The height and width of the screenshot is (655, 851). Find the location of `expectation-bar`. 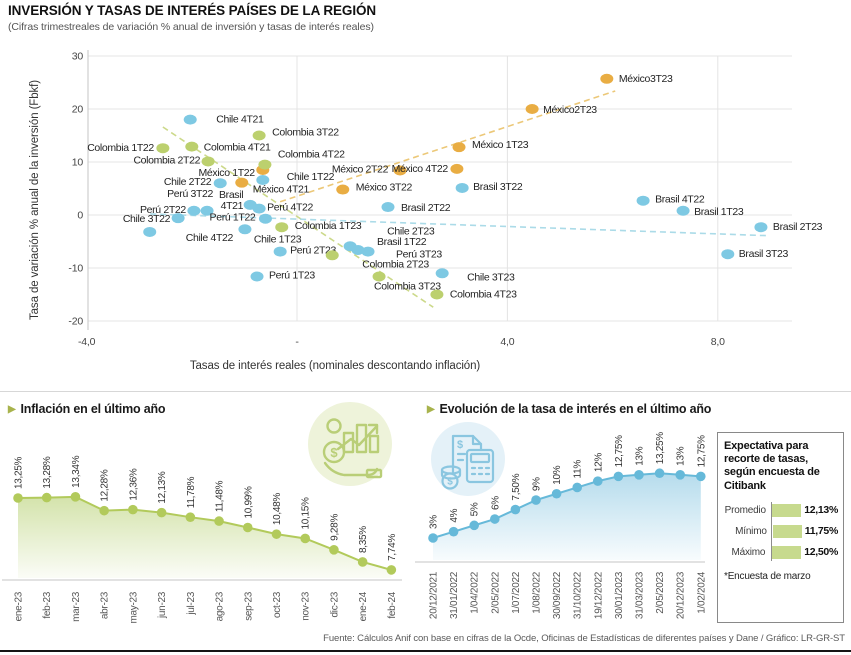

expectation-bar is located at coordinates (786, 552).